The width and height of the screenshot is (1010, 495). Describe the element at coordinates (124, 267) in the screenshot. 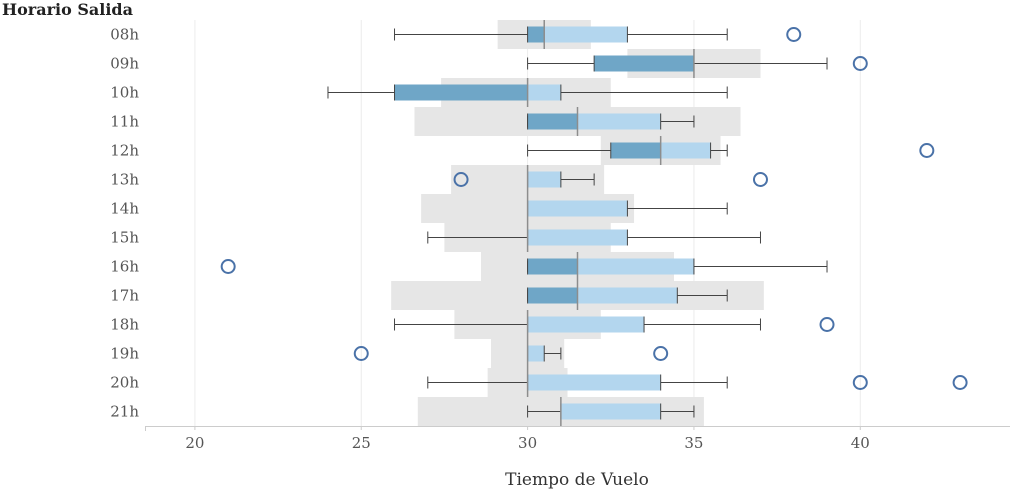

I see `row-label: 16h` at that location.